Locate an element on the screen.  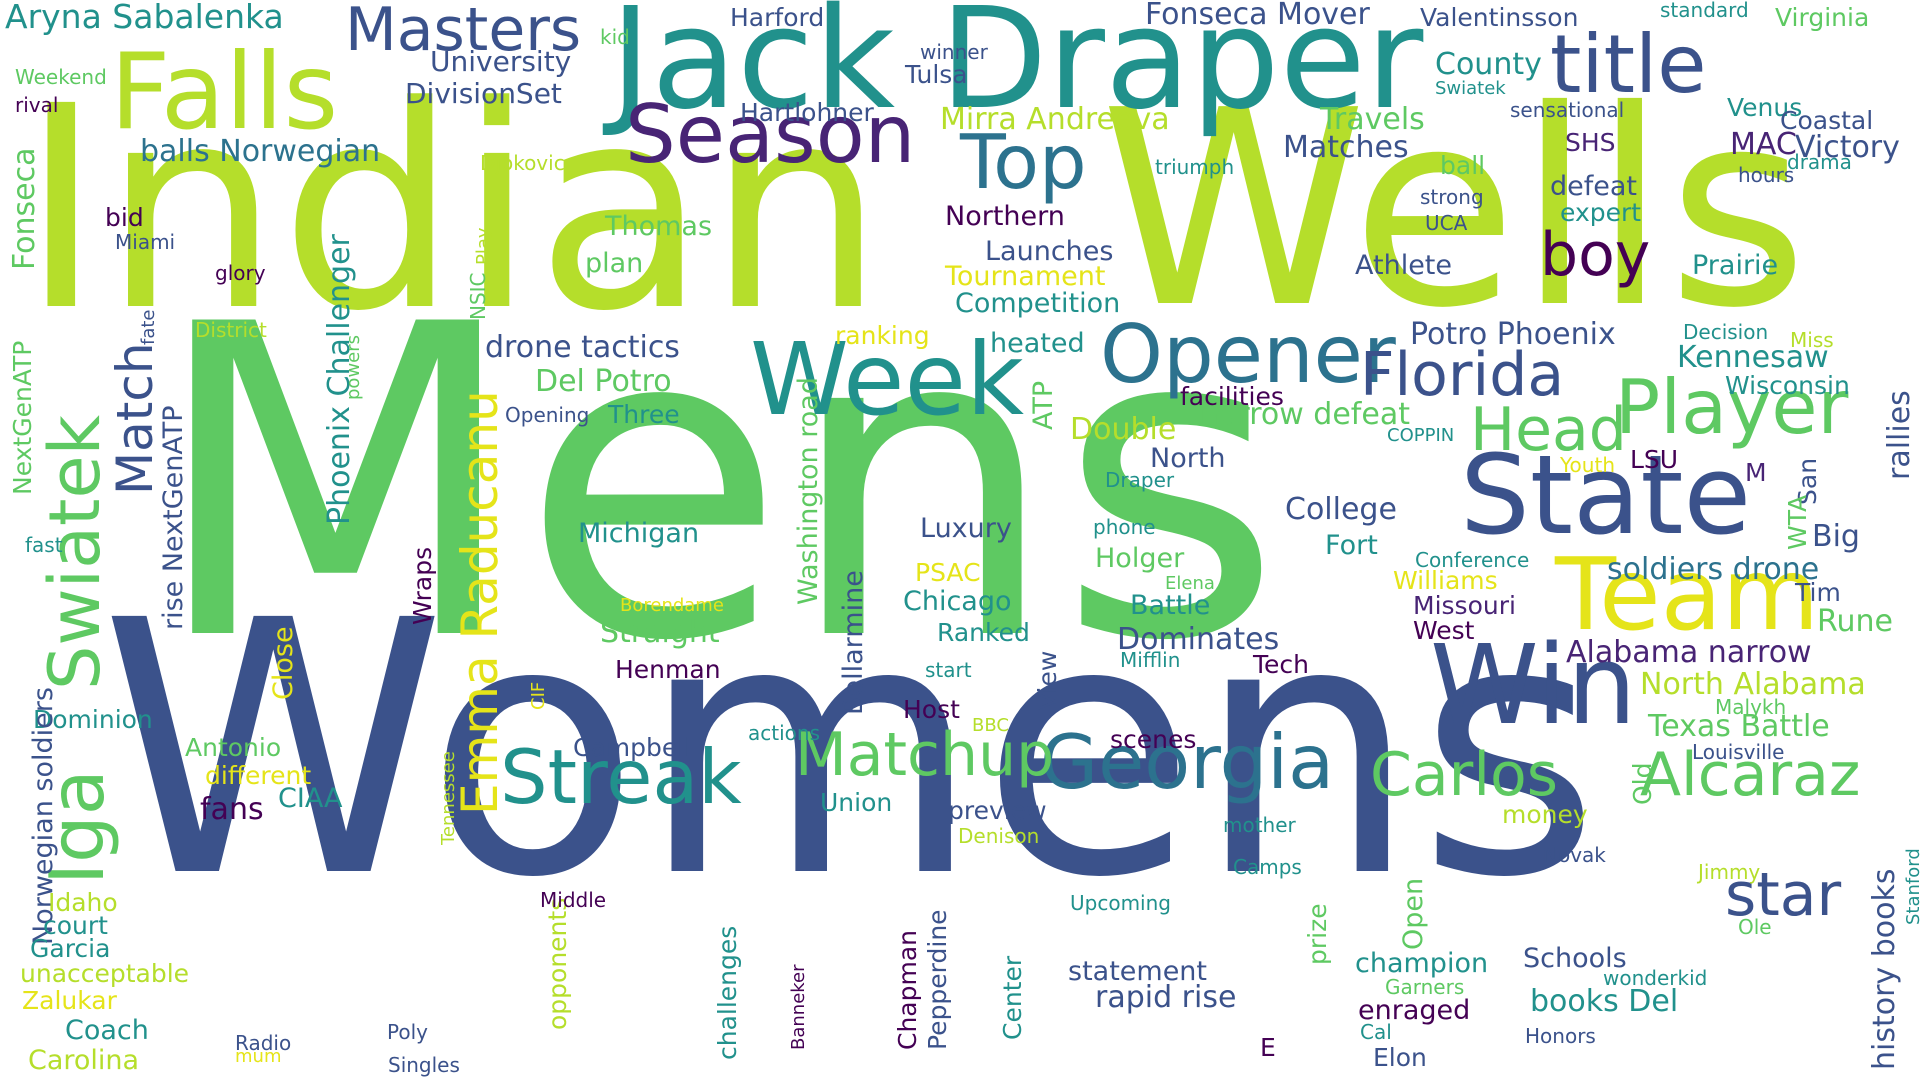
word-drone-tactics: drone tactics is located at coordinates (582, 347).